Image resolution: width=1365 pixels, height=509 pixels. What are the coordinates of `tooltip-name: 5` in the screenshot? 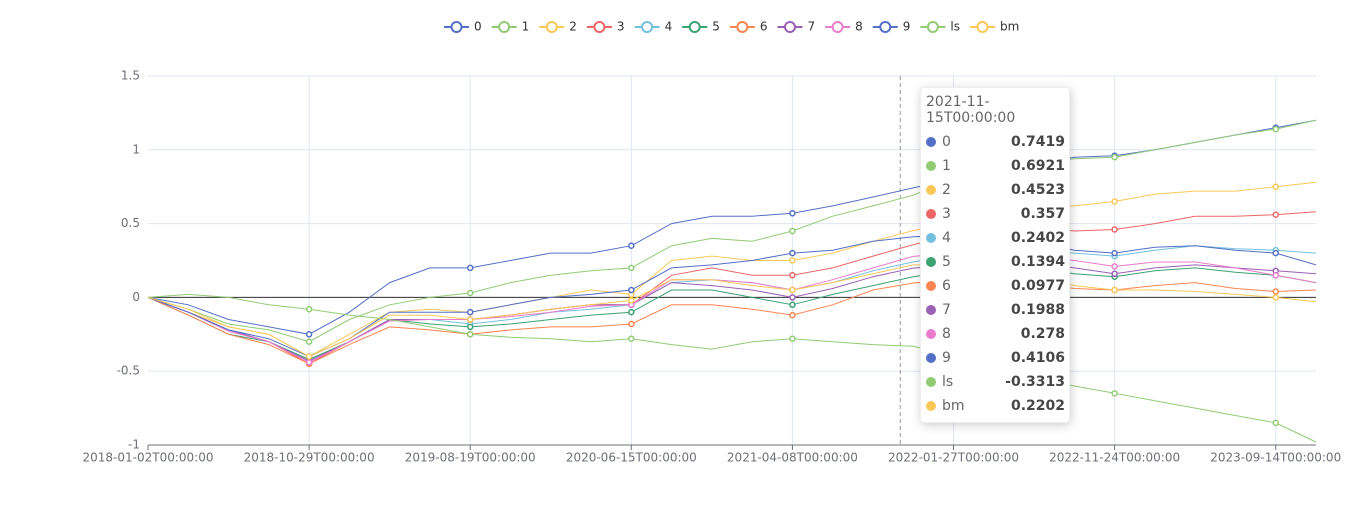 It's located at (946, 262).